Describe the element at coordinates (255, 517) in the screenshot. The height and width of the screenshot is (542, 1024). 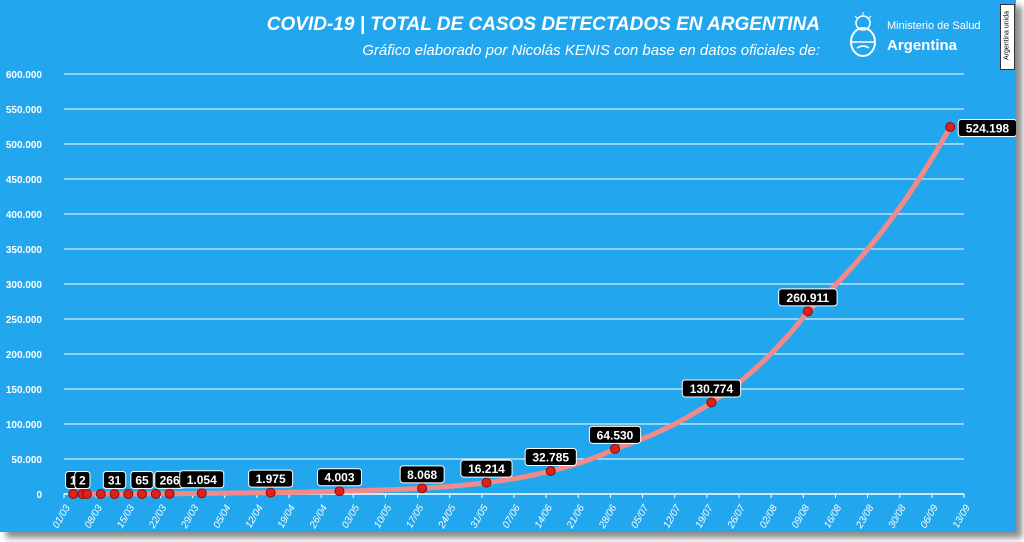
I see `x-tick-label: 12/04` at that location.